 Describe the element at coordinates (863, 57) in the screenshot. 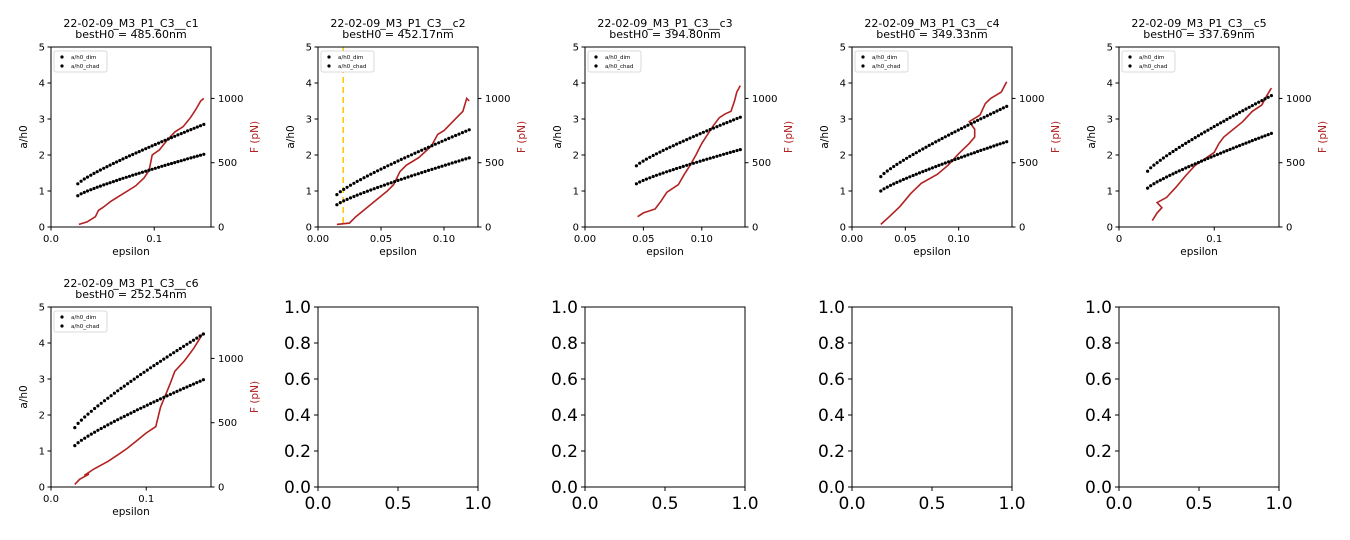

I see `legend-marker` at that location.